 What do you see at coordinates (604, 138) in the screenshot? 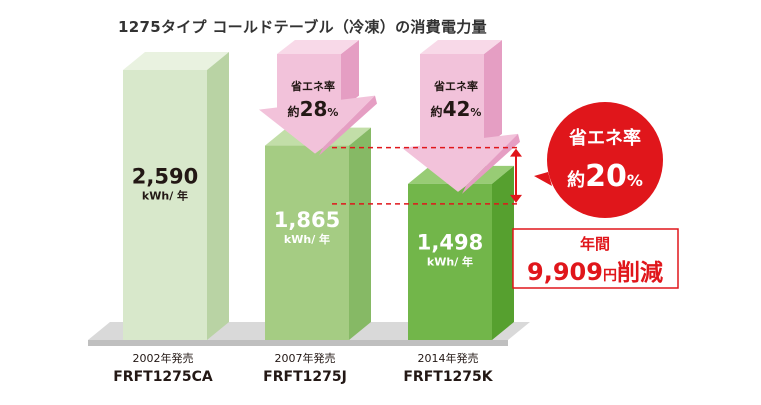
I see `callout-label: 省エネ率` at bounding box center [604, 138].